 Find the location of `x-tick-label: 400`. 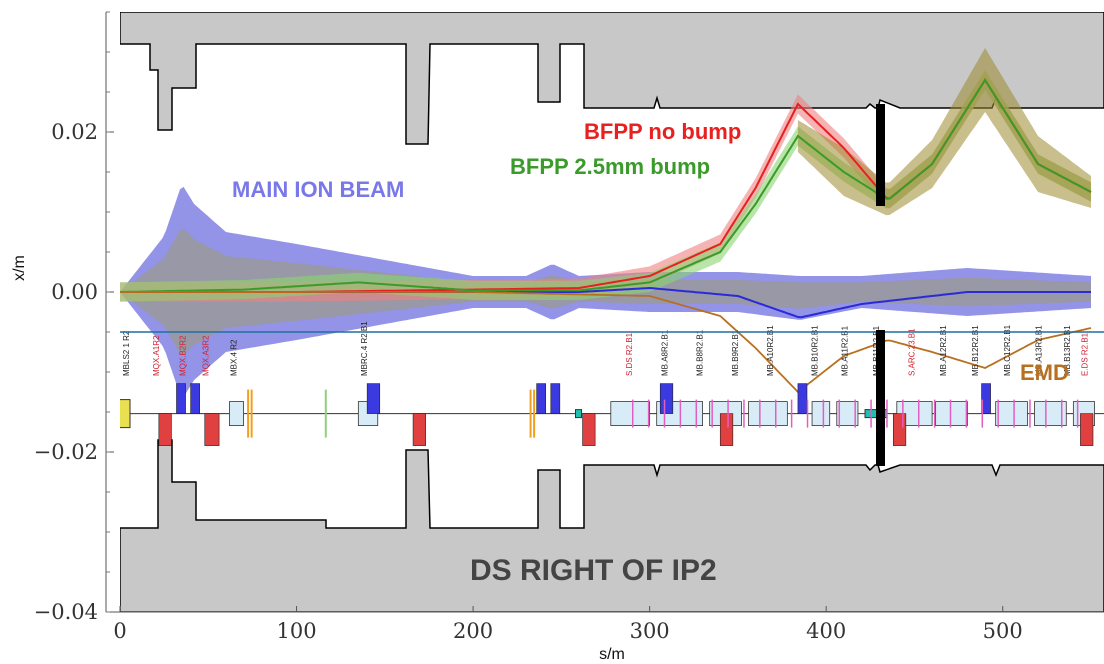

x-tick-label: 400 is located at coordinates (826, 631).